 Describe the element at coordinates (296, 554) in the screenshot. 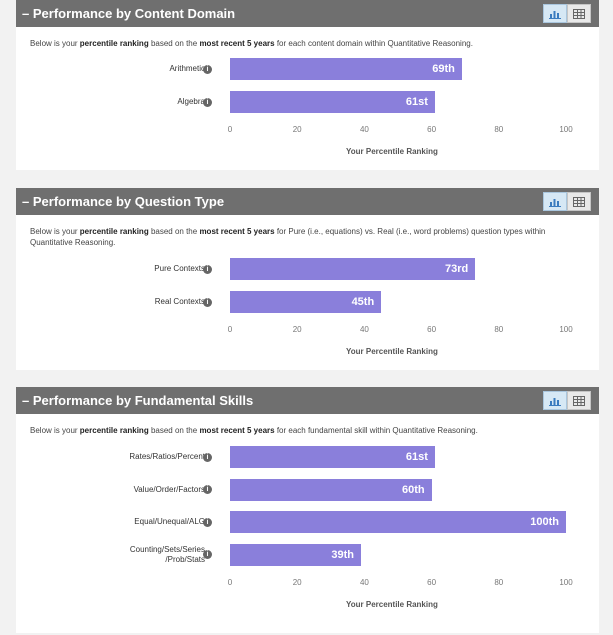

I see `bar: 39th` at that location.